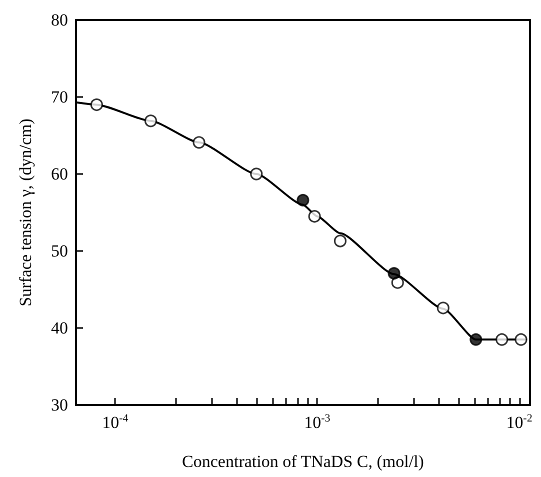  What do you see at coordinates (59, 174) in the screenshot?
I see `y-tick-label: 60` at bounding box center [59, 174].